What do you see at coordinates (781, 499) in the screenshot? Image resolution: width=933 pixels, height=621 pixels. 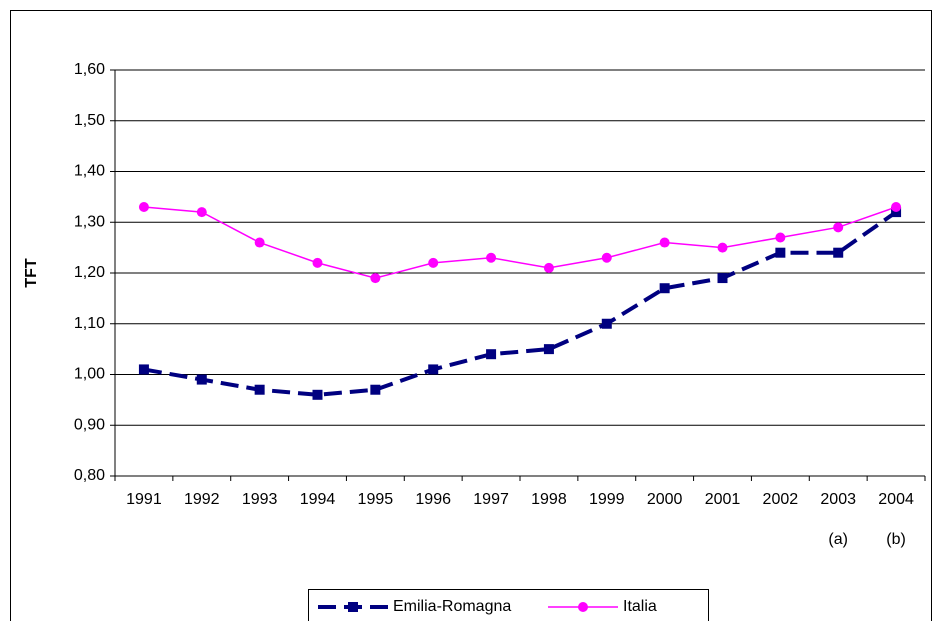 I see `x-tick-label: 2002` at bounding box center [781, 499].